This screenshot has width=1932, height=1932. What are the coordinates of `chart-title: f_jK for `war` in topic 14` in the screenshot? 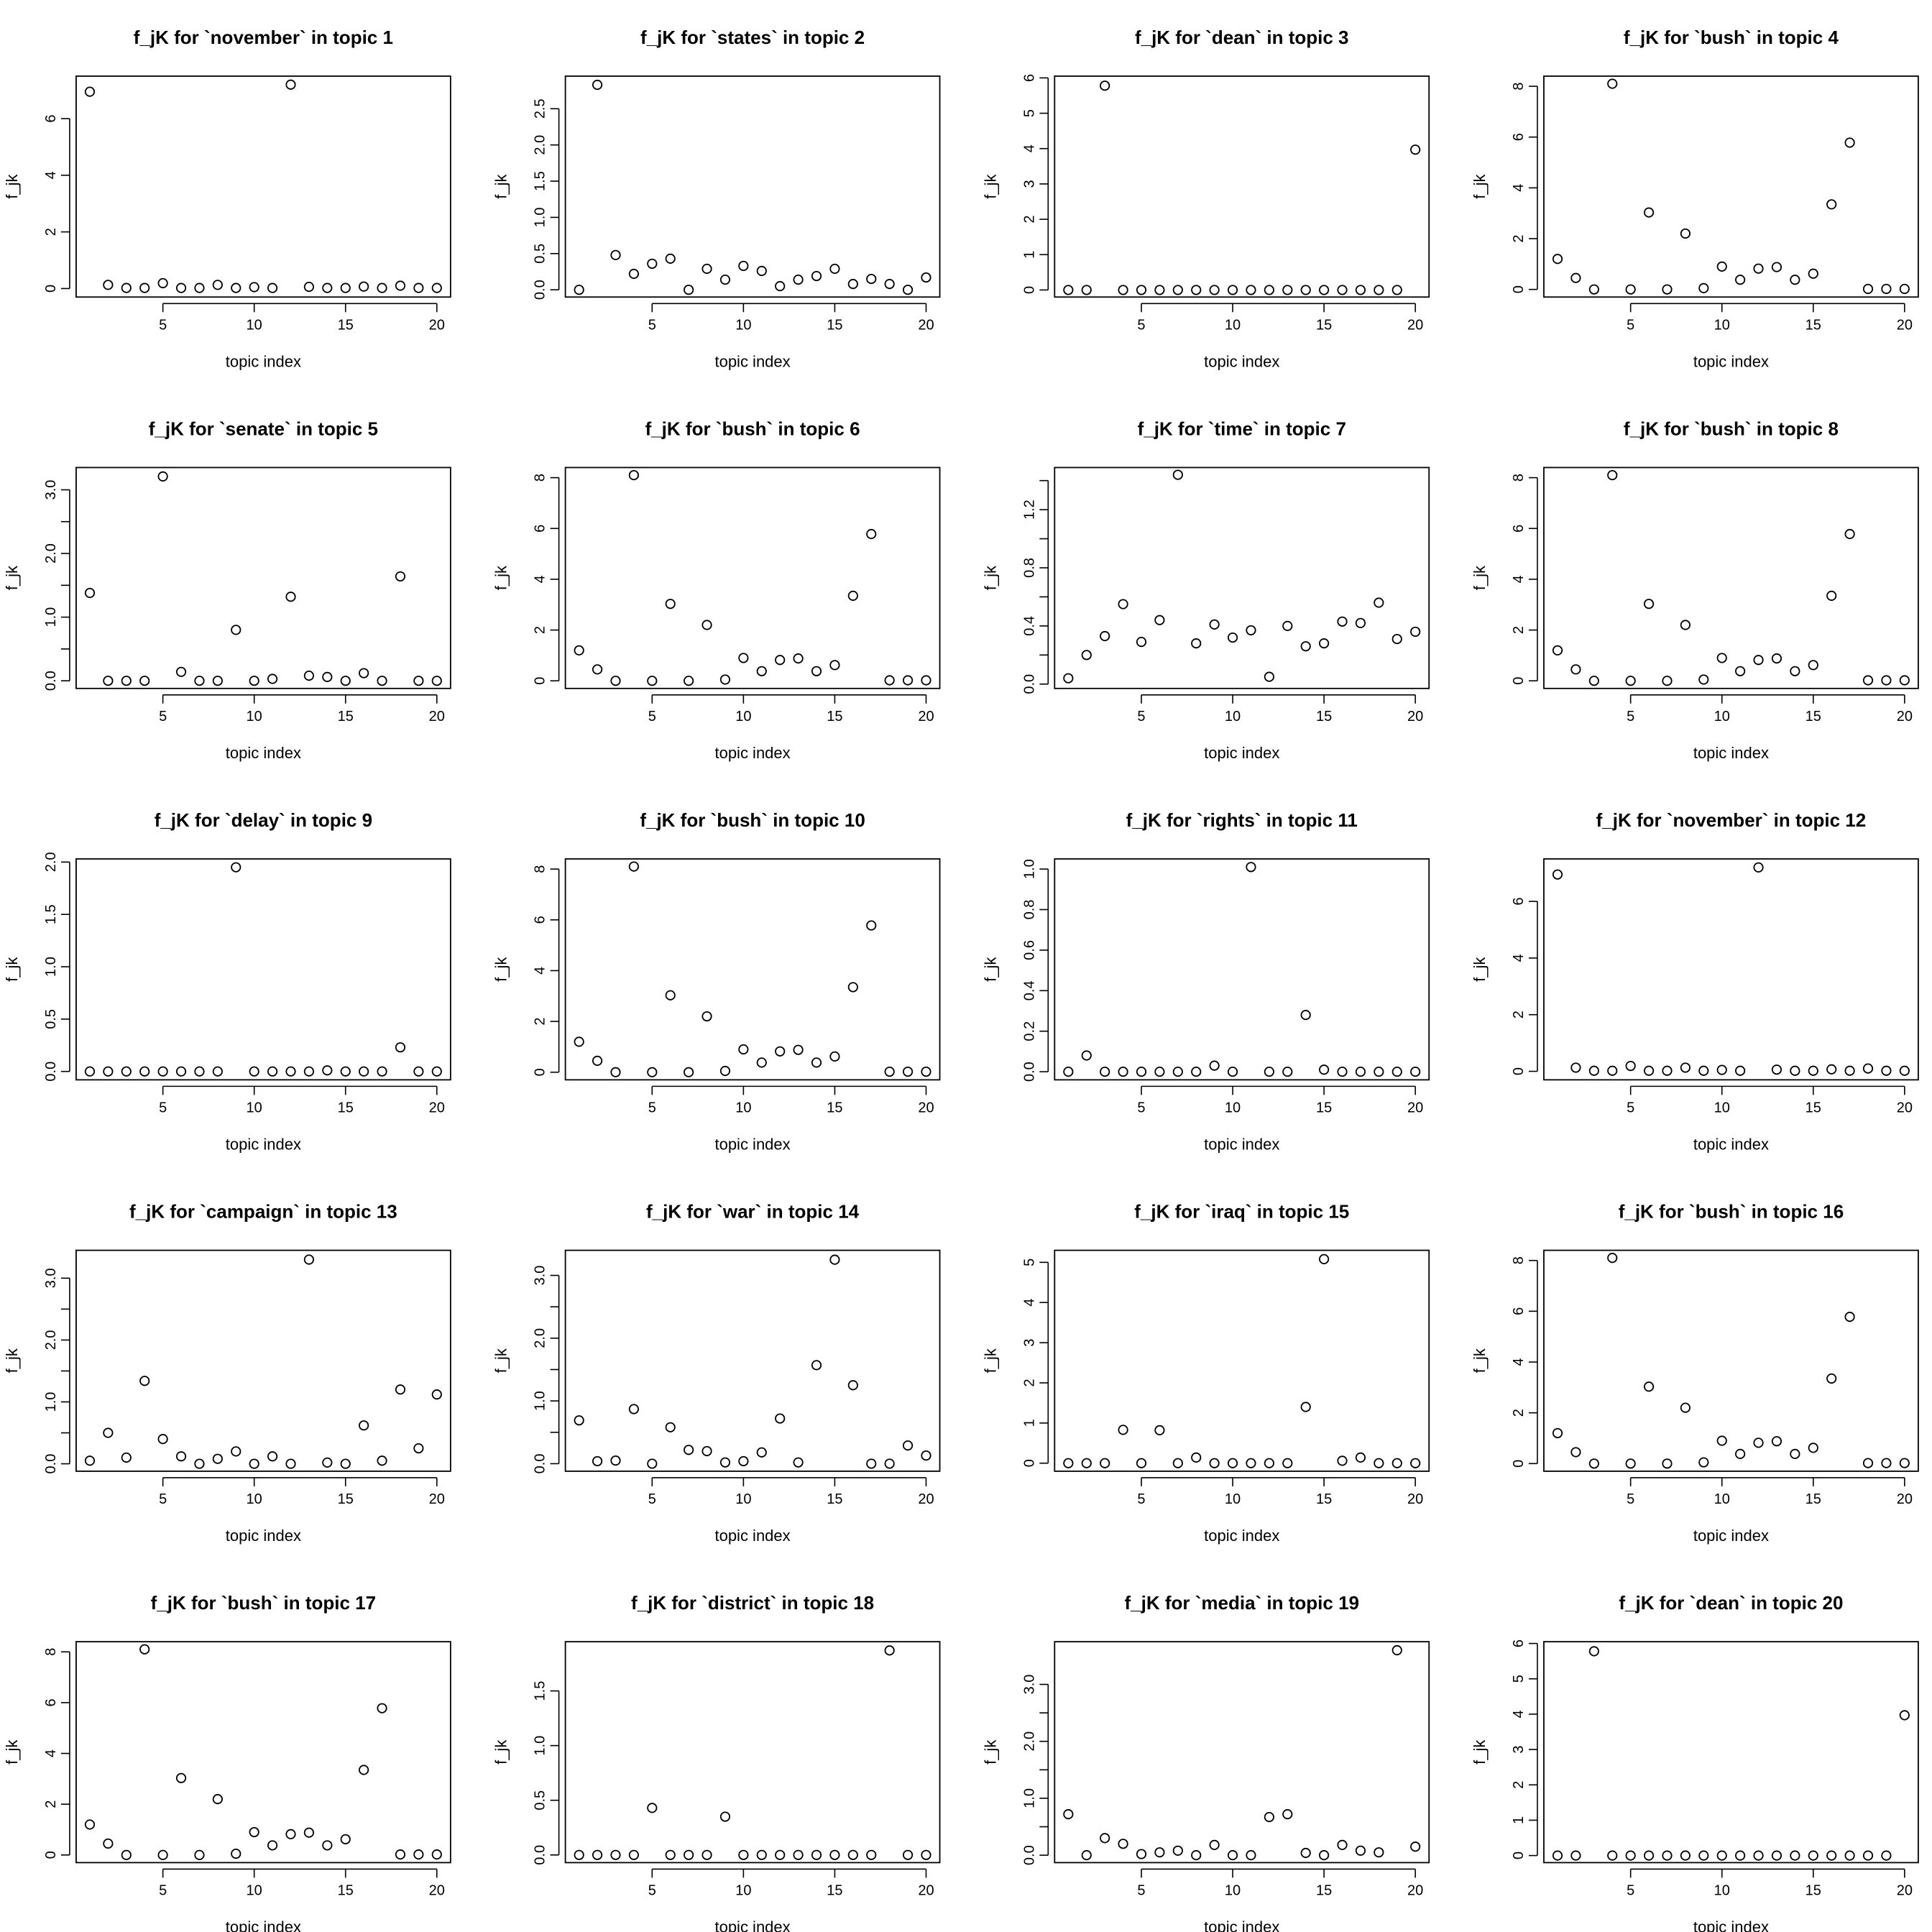 It's located at (753, 1212).